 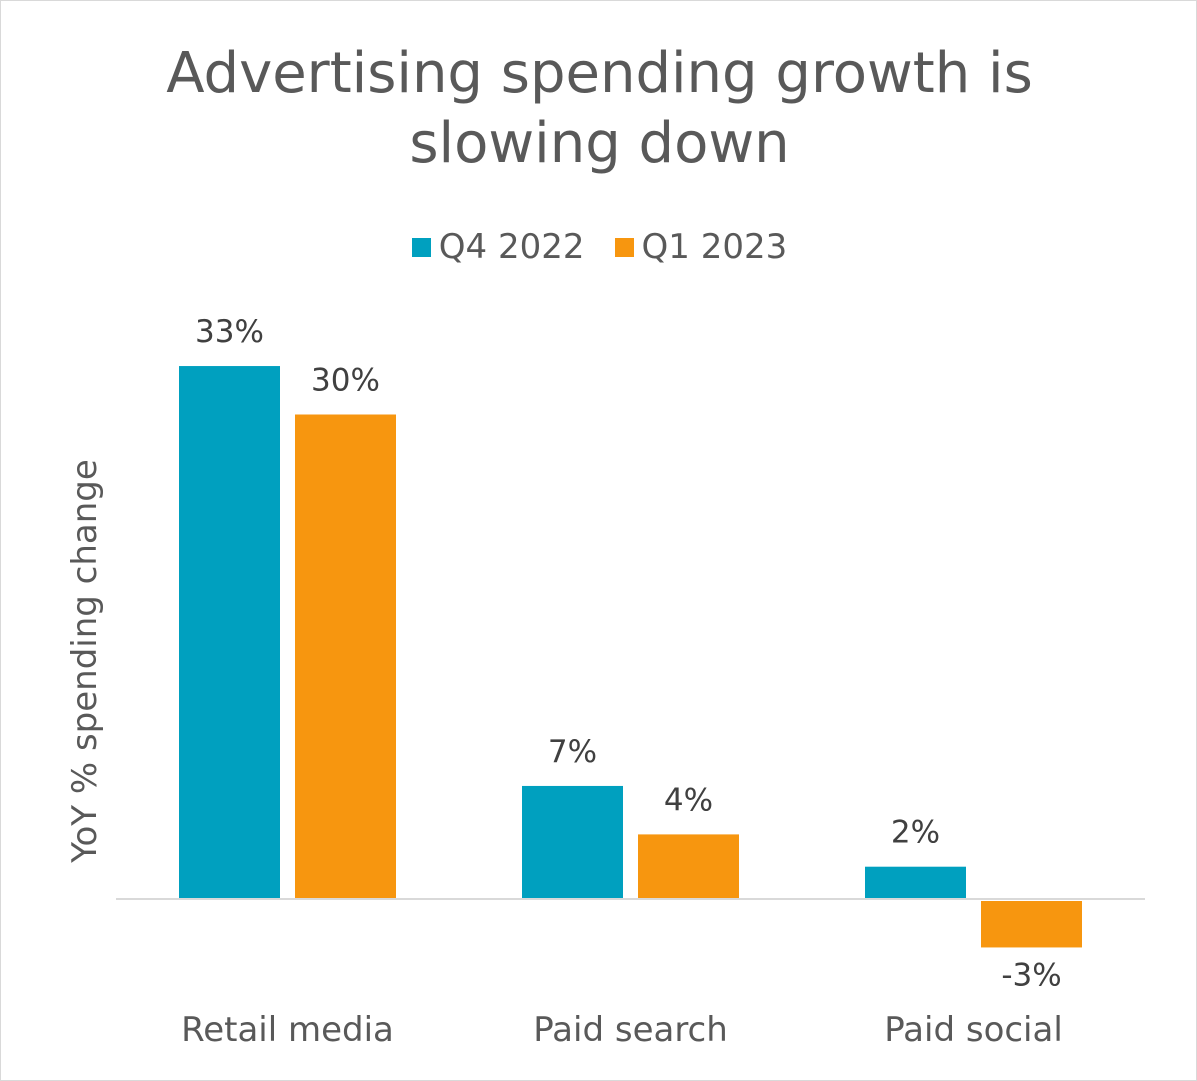 I want to click on legend-item-q1-2023: Q1 2023, so click(x=701, y=247).